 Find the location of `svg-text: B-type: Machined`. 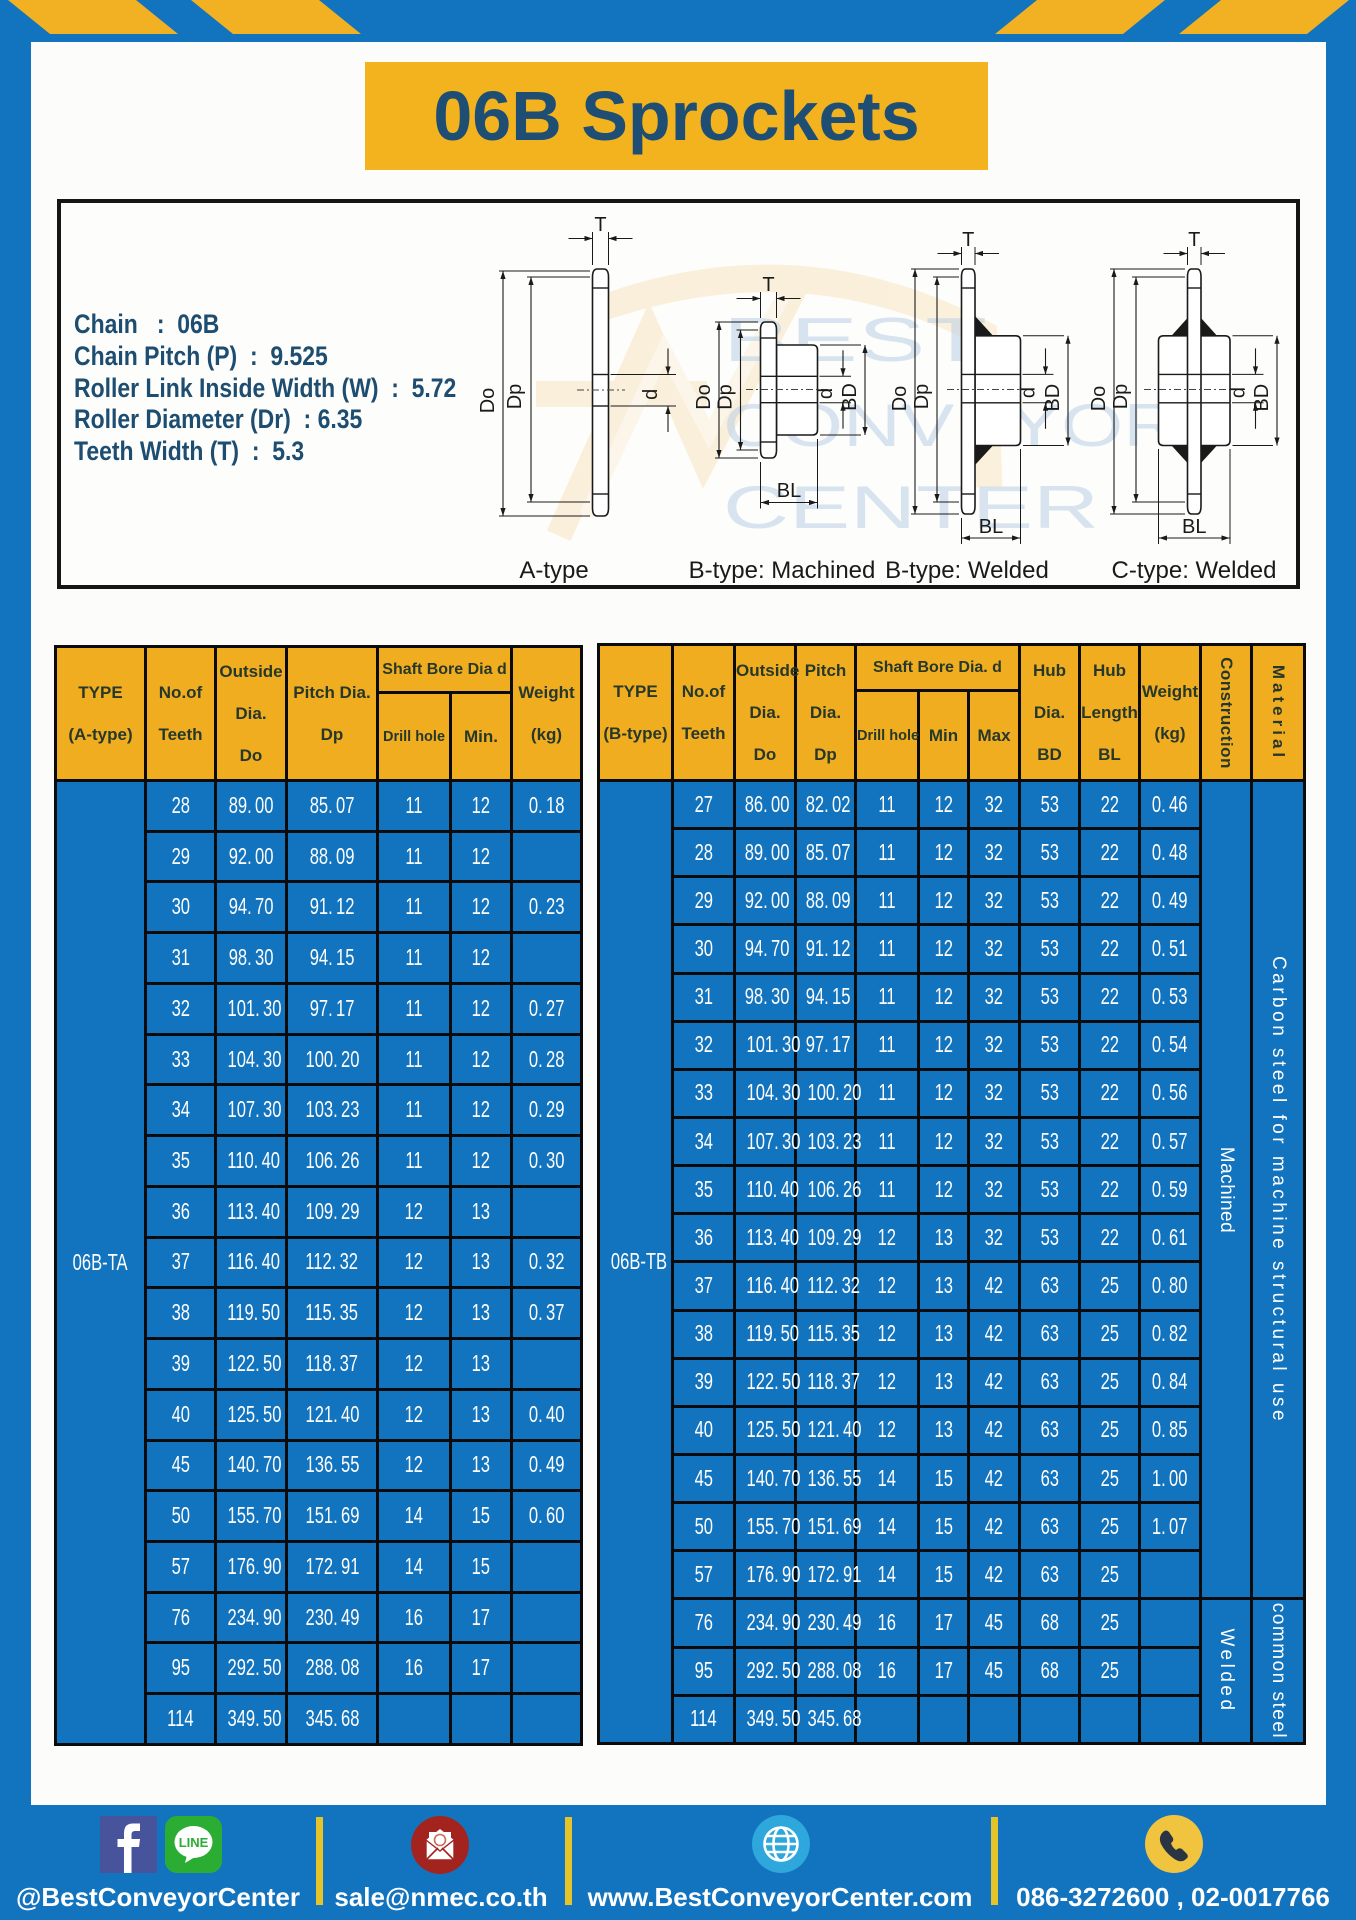

svg-text: B-type: Machined is located at coordinates (782, 570).